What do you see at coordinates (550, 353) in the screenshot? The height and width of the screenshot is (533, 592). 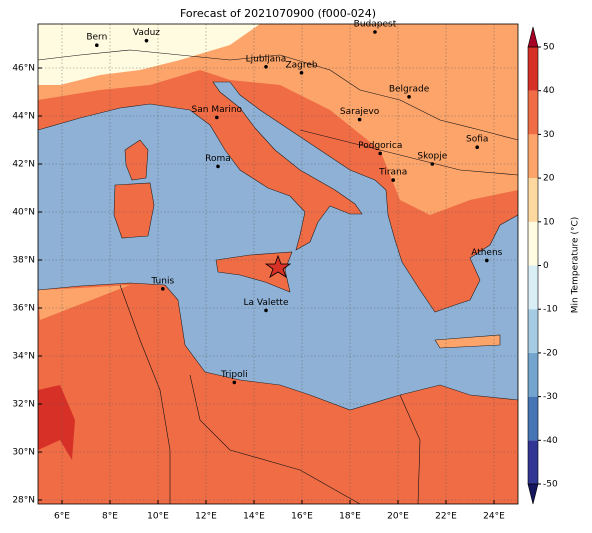 I see `colorbar-tick-label: -20` at bounding box center [550, 353].